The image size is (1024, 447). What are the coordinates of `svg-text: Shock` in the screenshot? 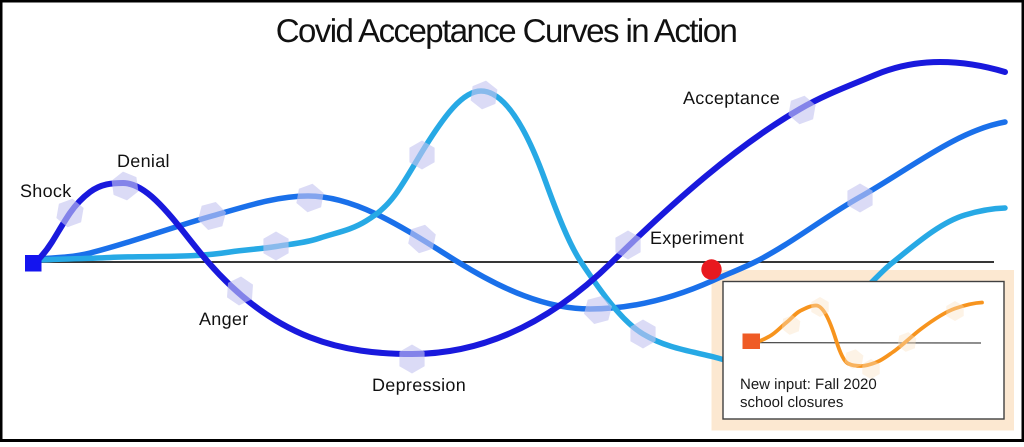 It's located at (46, 191).